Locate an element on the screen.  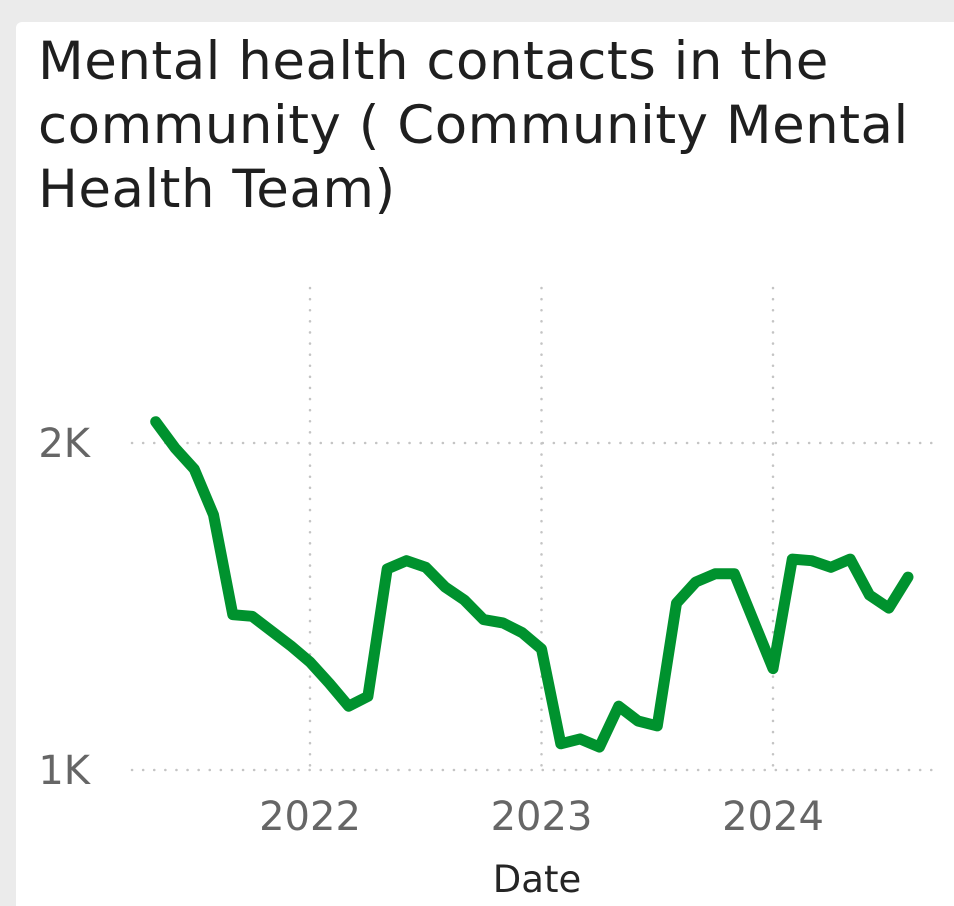
x-axis-title: Date is located at coordinates (537, 879).